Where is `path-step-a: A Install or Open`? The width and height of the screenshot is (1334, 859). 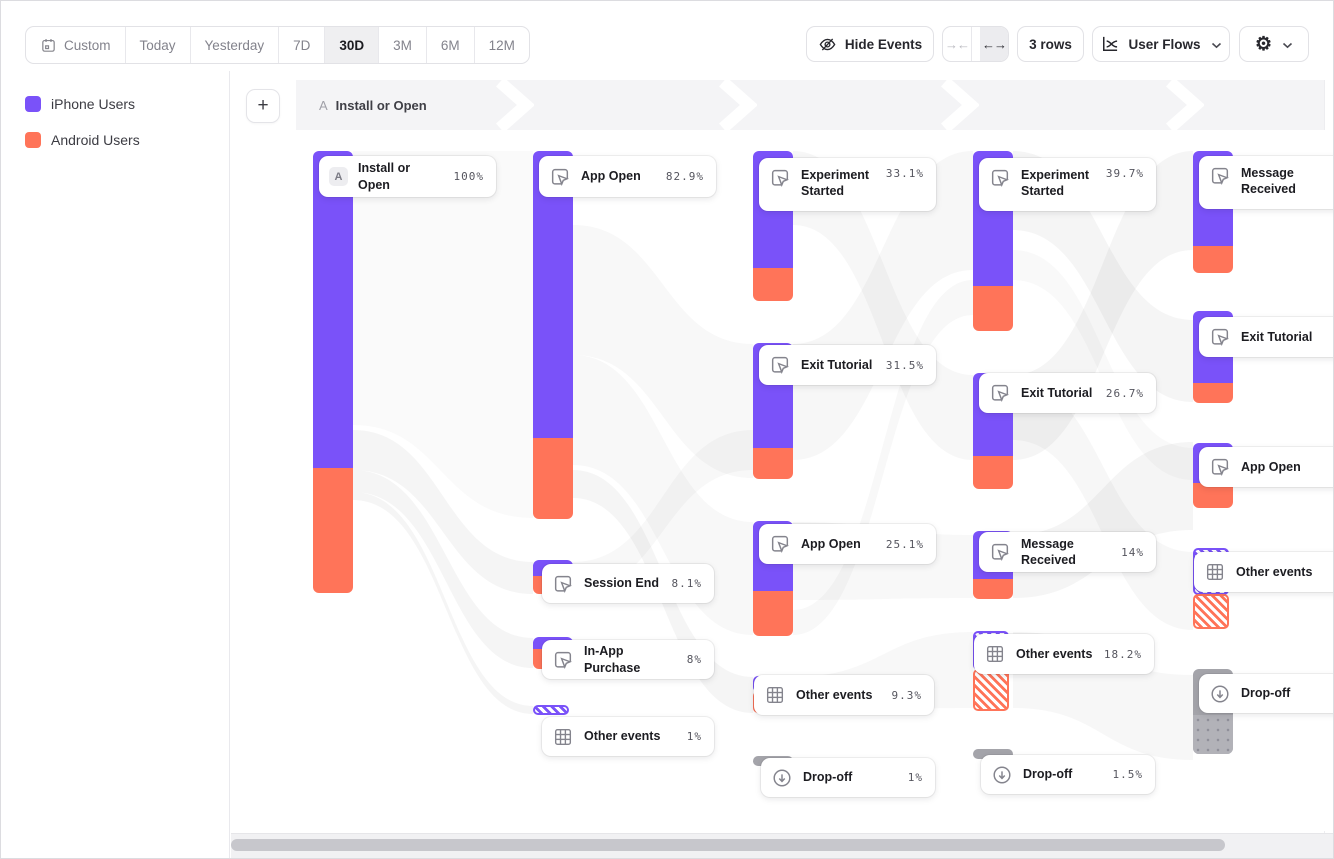
path-step-a: A Install or Open is located at coordinates (373, 105).